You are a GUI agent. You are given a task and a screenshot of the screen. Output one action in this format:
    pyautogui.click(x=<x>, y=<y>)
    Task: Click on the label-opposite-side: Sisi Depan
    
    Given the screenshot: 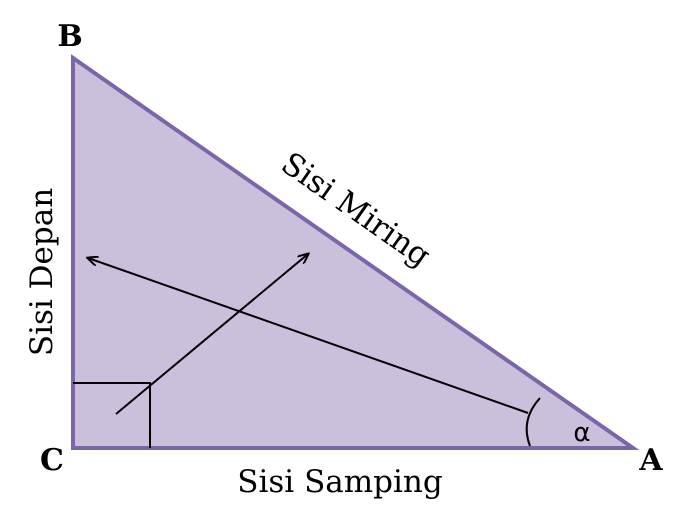 What is the action you would take?
    pyautogui.click(x=42, y=272)
    